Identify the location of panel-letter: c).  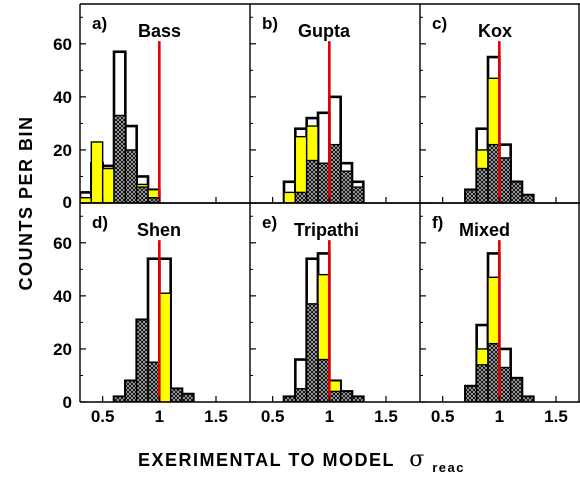
(439, 23).